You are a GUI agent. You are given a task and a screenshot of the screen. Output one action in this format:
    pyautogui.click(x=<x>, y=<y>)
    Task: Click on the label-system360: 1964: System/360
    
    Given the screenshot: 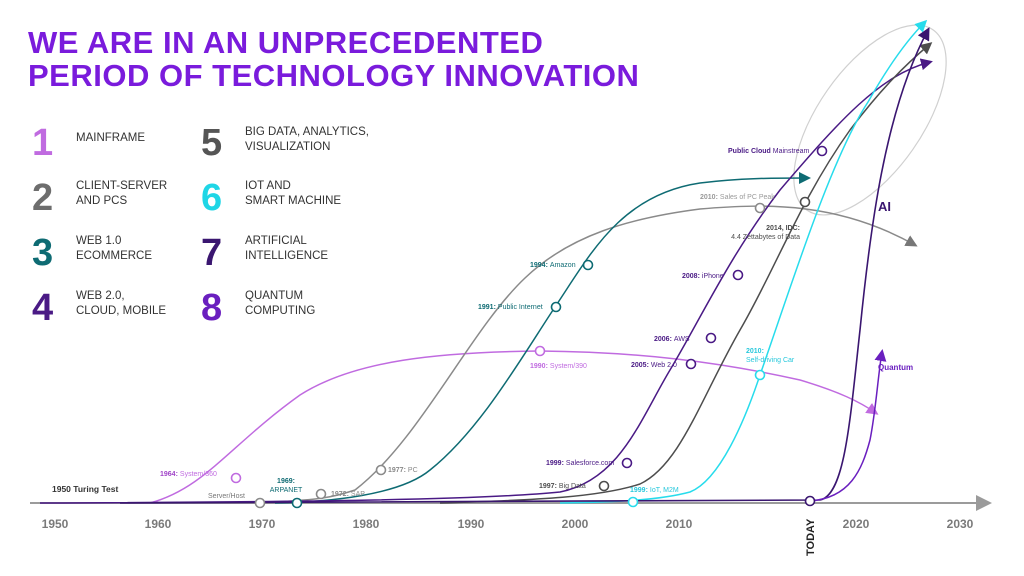 What is the action you would take?
    pyautogui.click(x=188, y=474)
    